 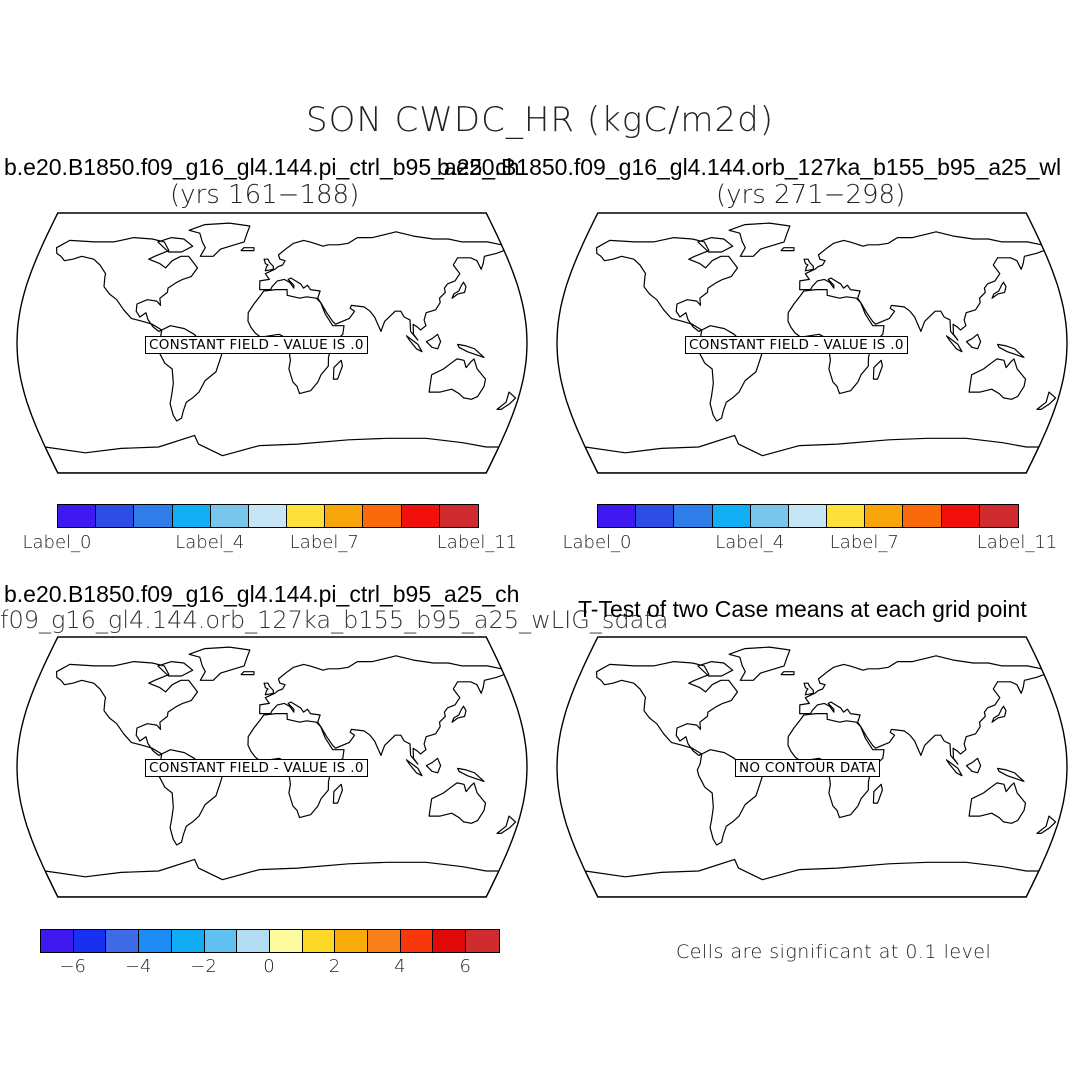 I want to click on panel1-years: (yrs 161−188), so click(x=265, y=195).